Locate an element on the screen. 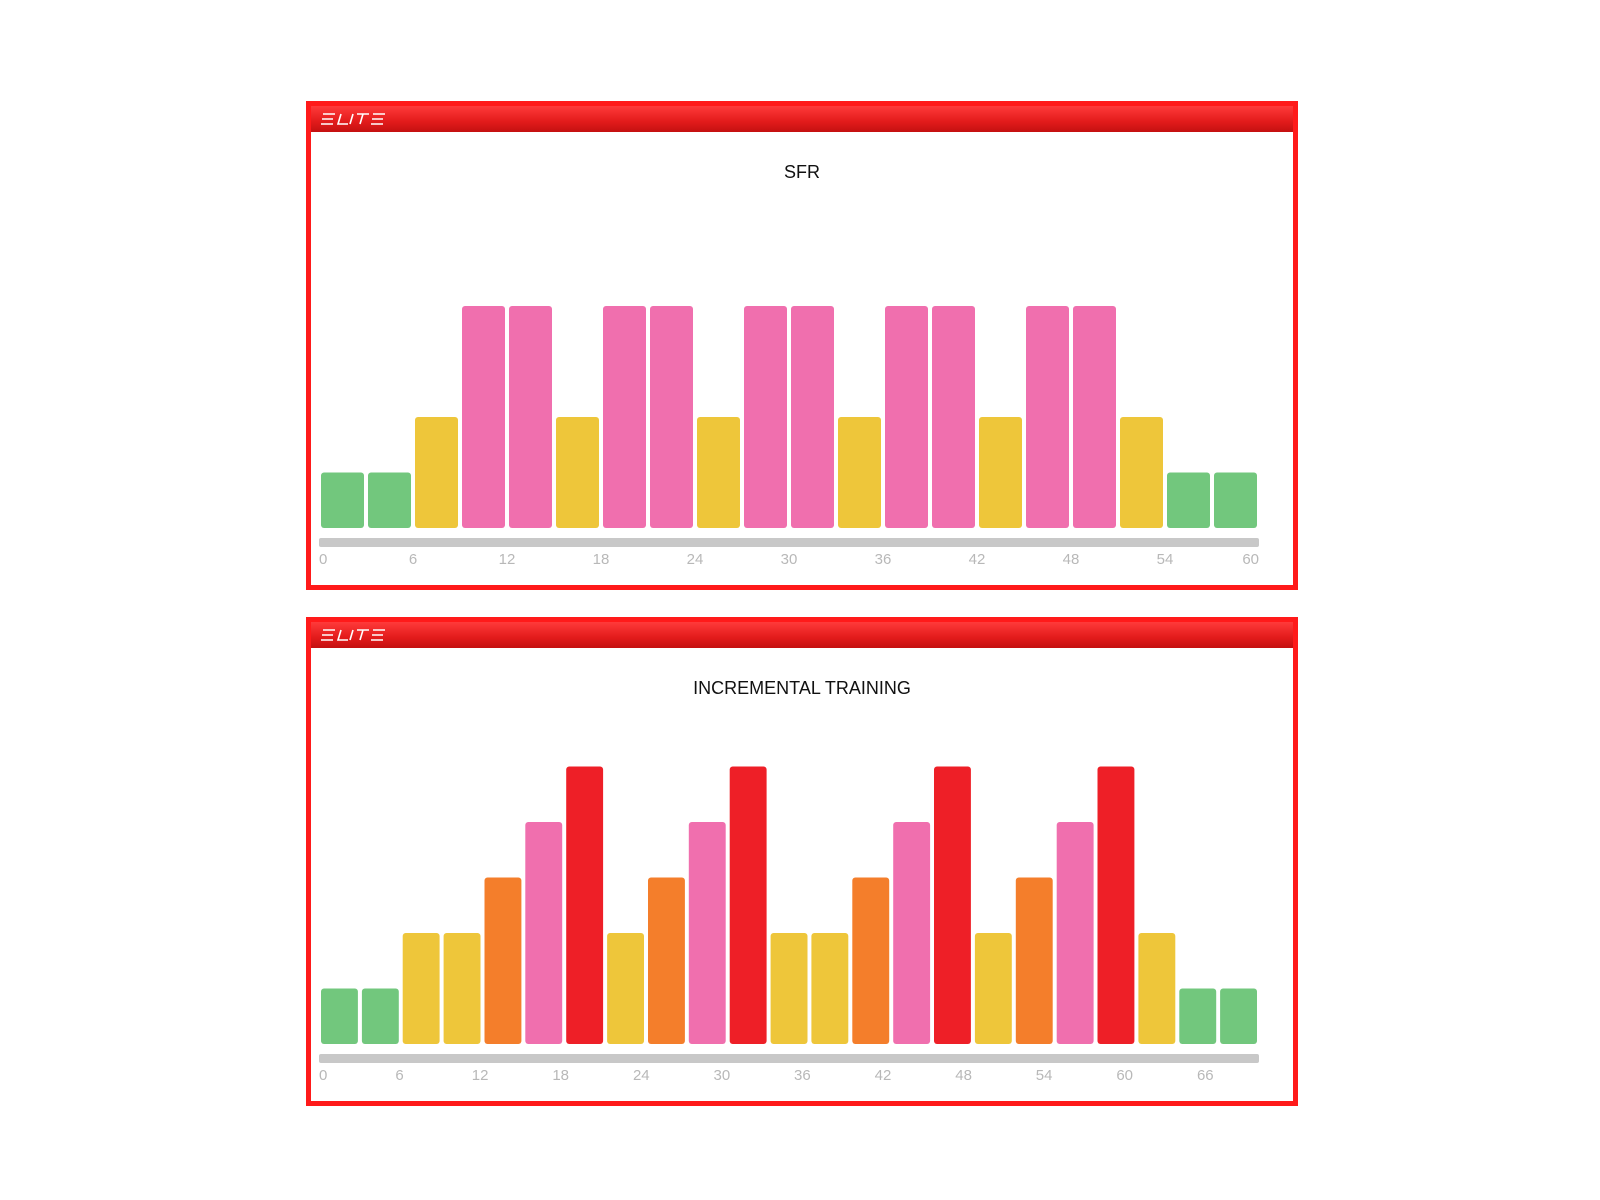 The image size is (1600, 1200). chart-title: SFR is located at coordinates (802, 172).